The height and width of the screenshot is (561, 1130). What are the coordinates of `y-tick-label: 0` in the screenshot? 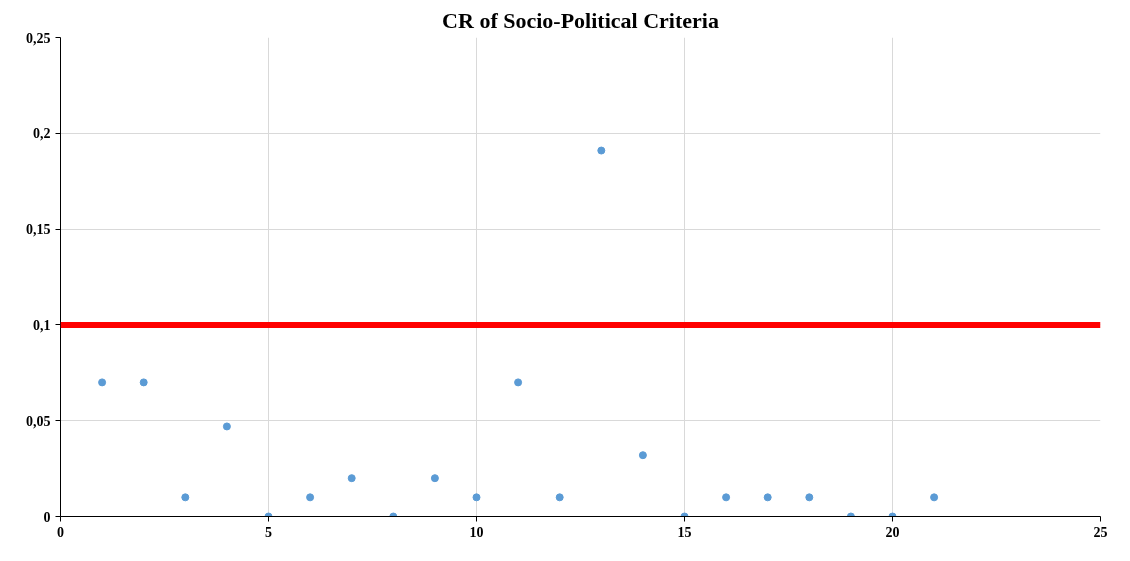 It's located at (47, 517).